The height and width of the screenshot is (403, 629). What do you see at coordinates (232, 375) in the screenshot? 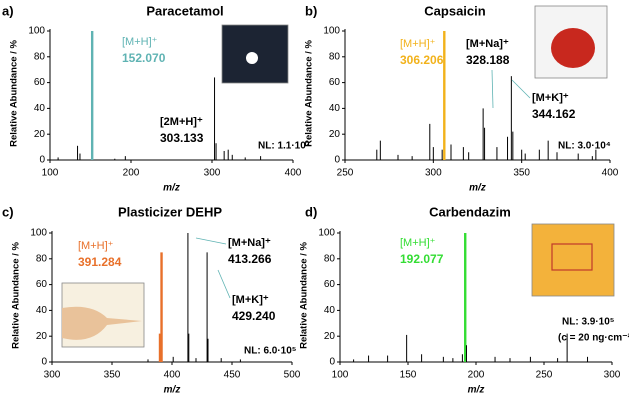
I see `x-tick-label: 450` at bounding box center [232, 375].